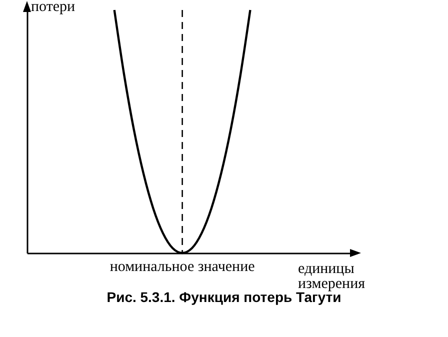 Image resolution: width=448 pixels, height=337 pixels. Describe the element at coordinates (182, 267) in the screenshot. I see `text: номинальное значение` at that location.